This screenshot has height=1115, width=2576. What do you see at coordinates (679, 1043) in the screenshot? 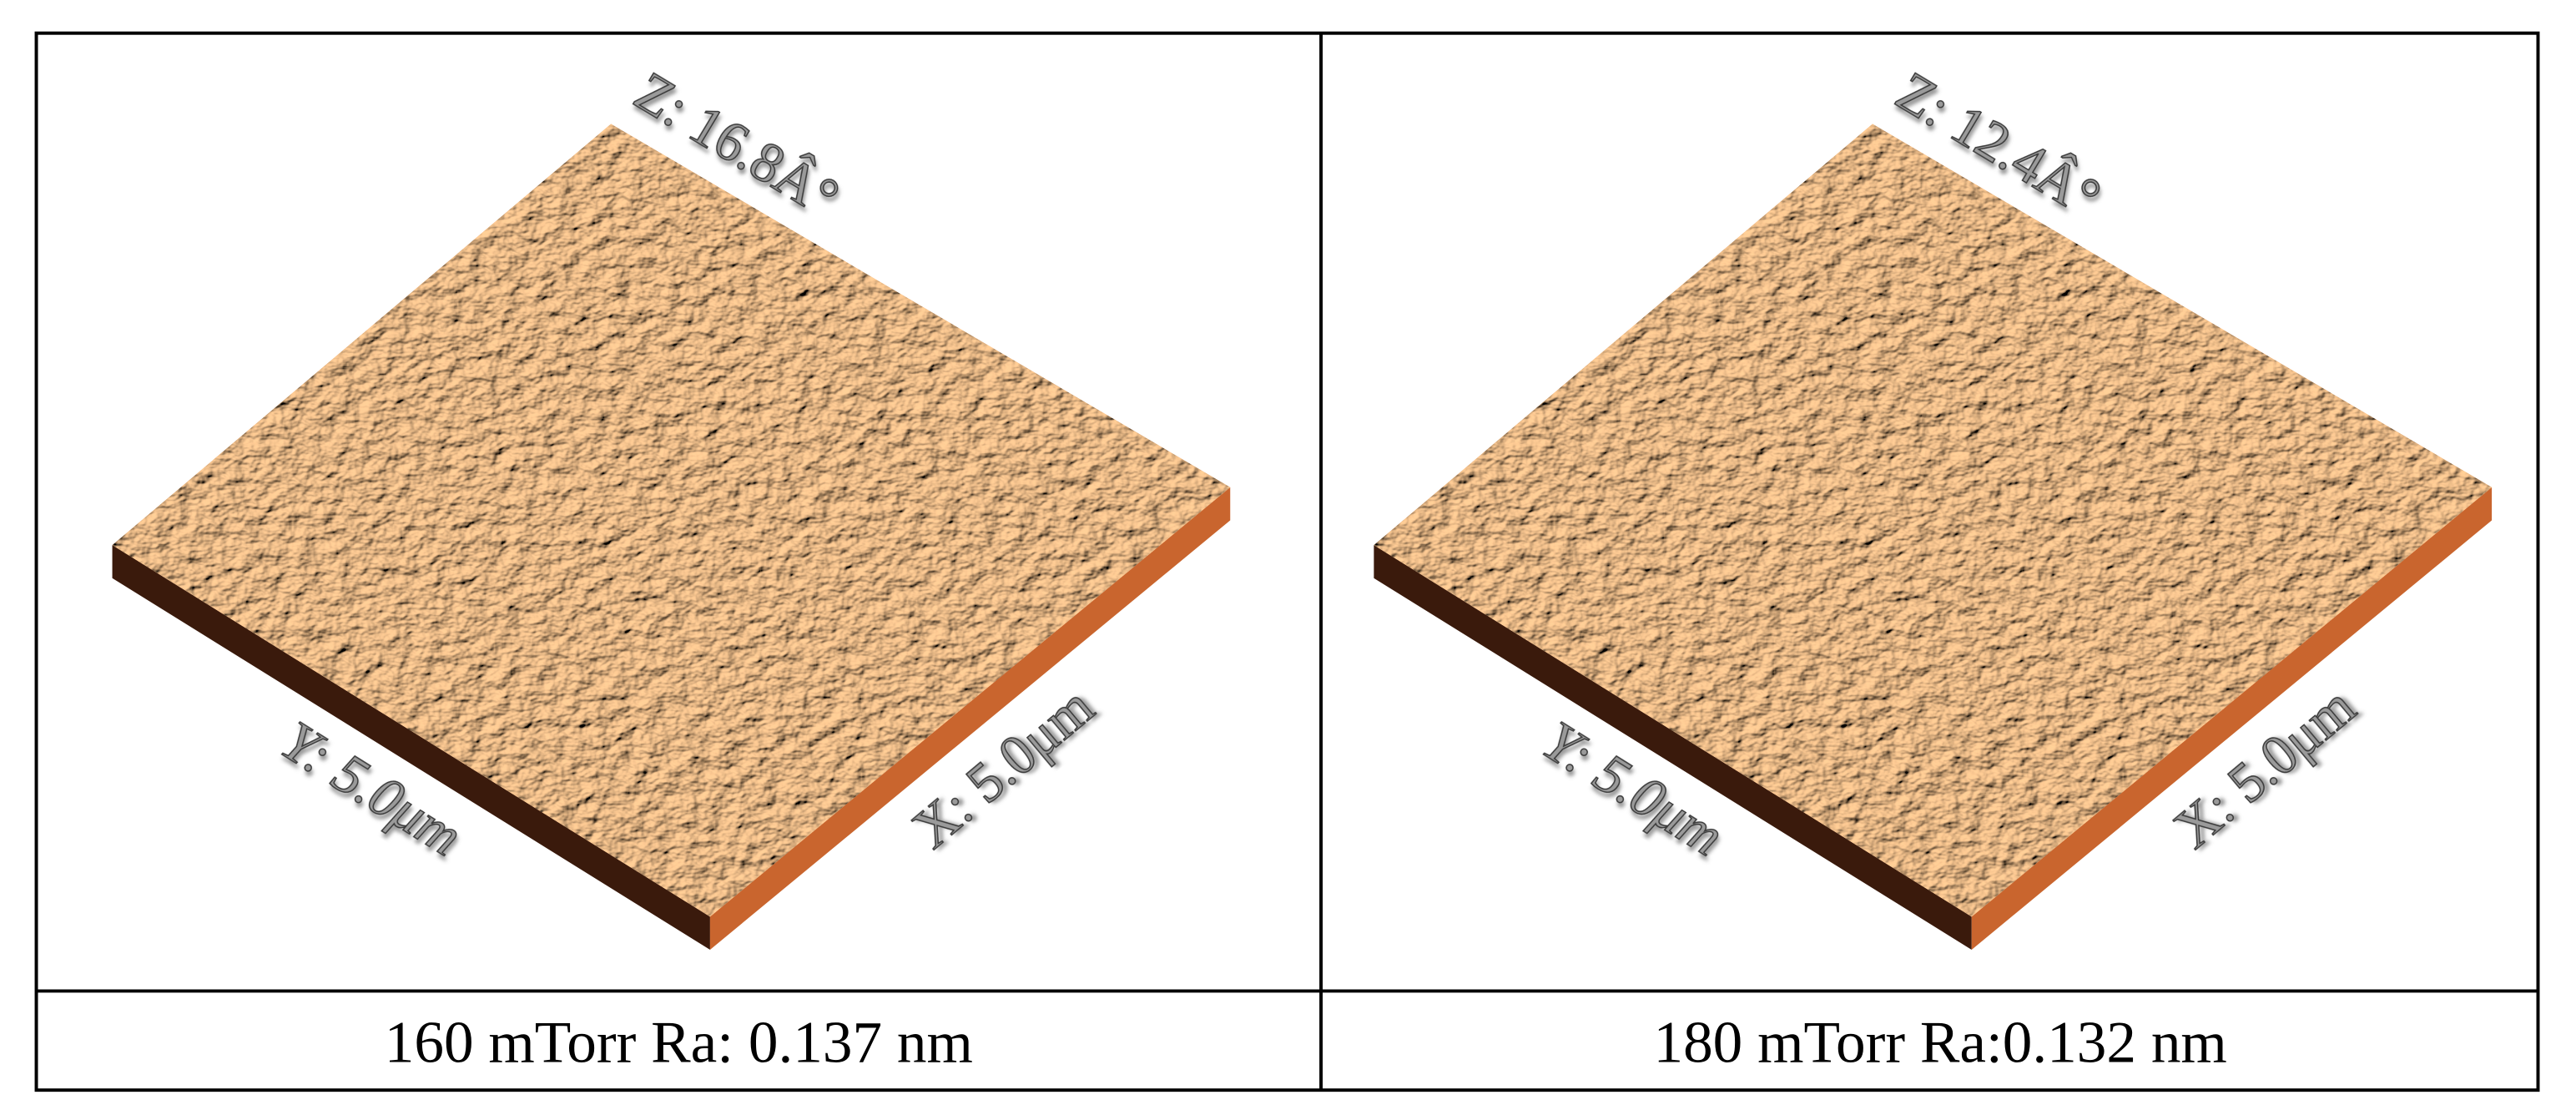
I see `caption: 160 mTorr Ra: 0.137 nm` at bounding box center [679, 1043].